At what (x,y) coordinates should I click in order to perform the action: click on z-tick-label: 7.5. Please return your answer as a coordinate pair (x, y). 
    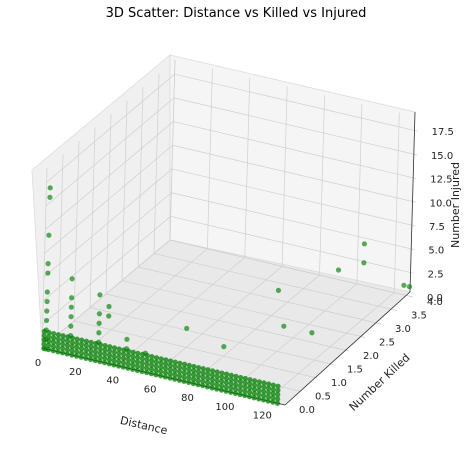
    Looking at the image, I should click on (437, 227).